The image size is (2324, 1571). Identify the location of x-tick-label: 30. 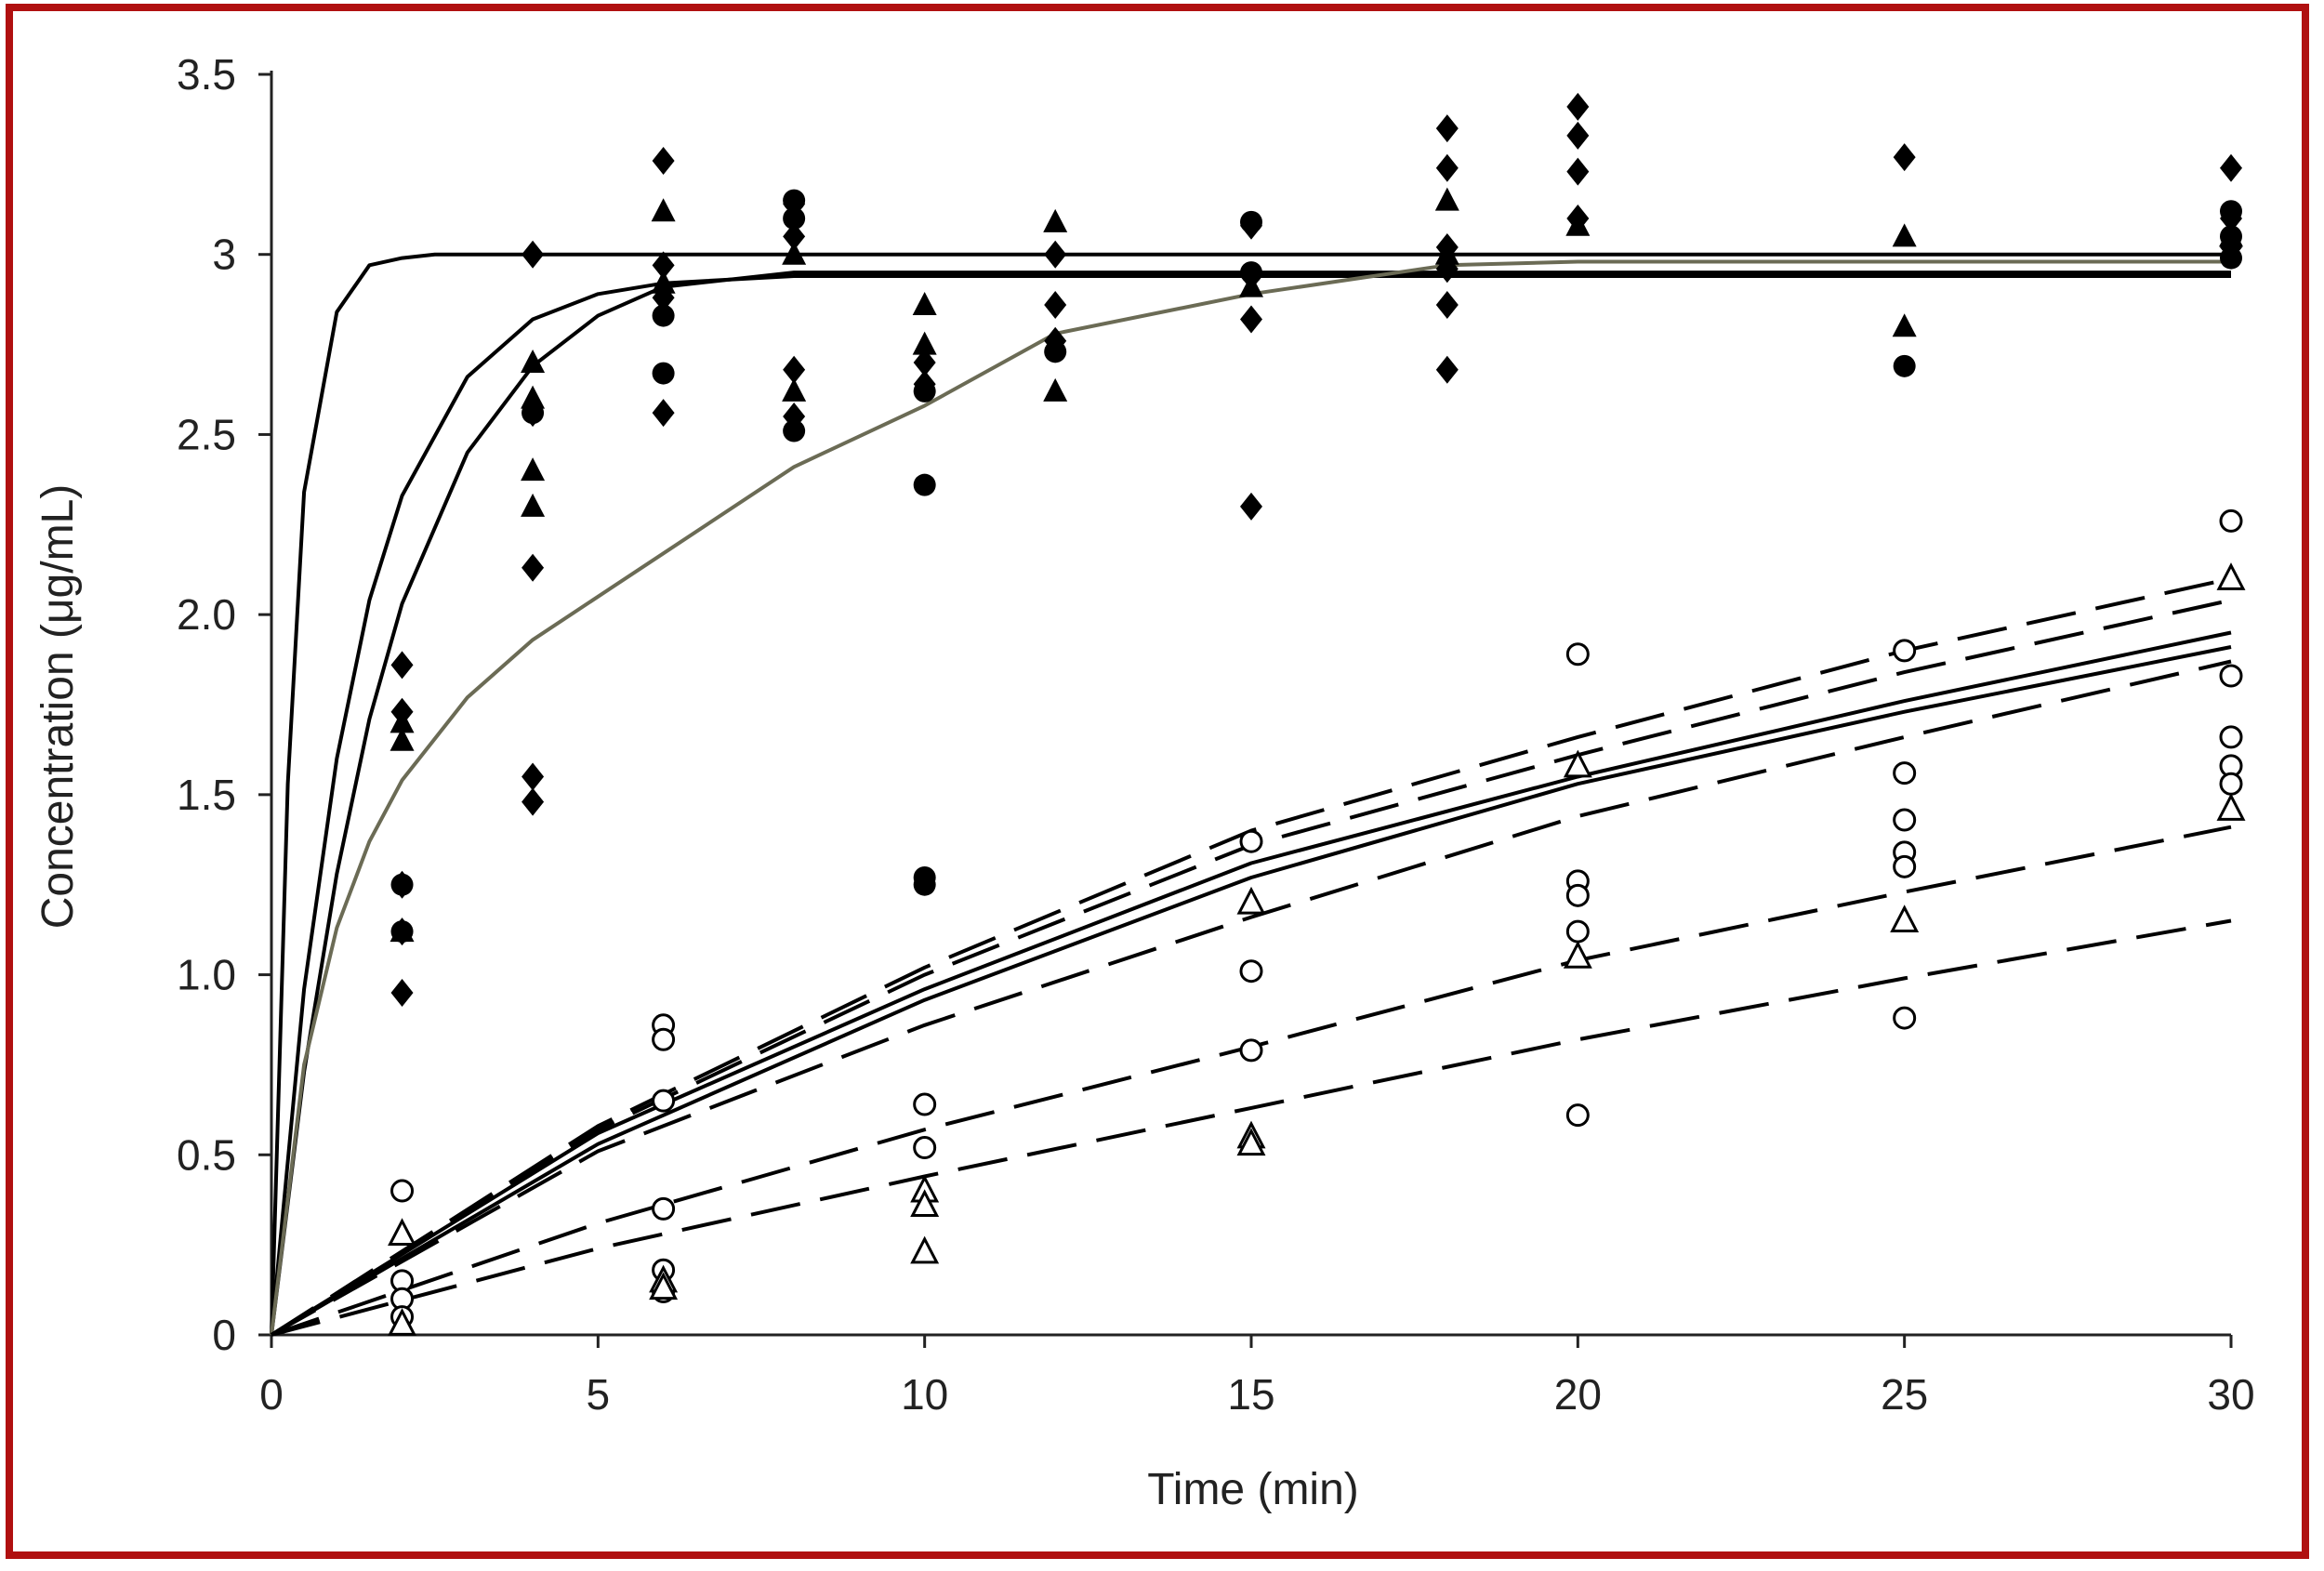
(2230, 1394).